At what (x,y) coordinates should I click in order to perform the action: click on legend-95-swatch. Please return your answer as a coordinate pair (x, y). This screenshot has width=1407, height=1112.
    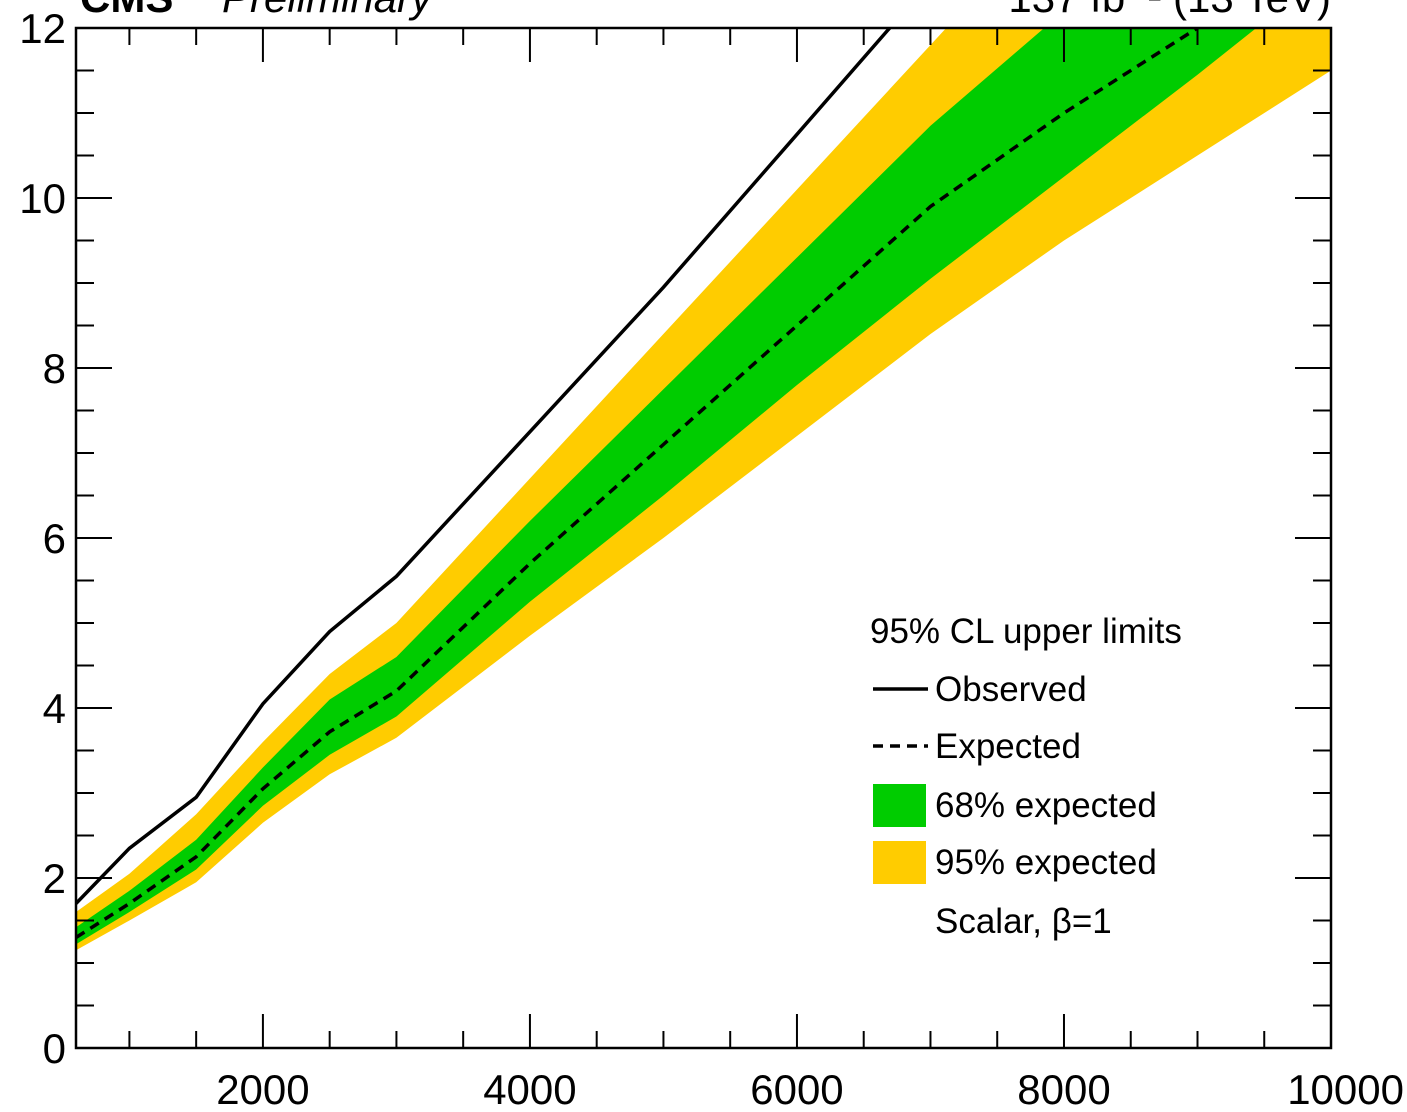
    Looking at the image, I should click on (899, 862).